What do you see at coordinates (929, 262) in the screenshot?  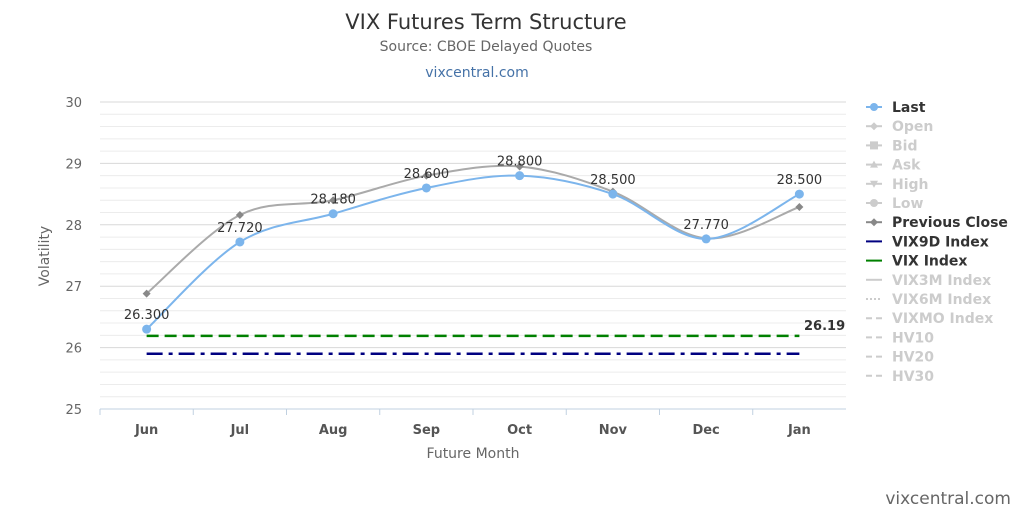 I see `legend-label: VIX Index` at bounding box center [929, 262].